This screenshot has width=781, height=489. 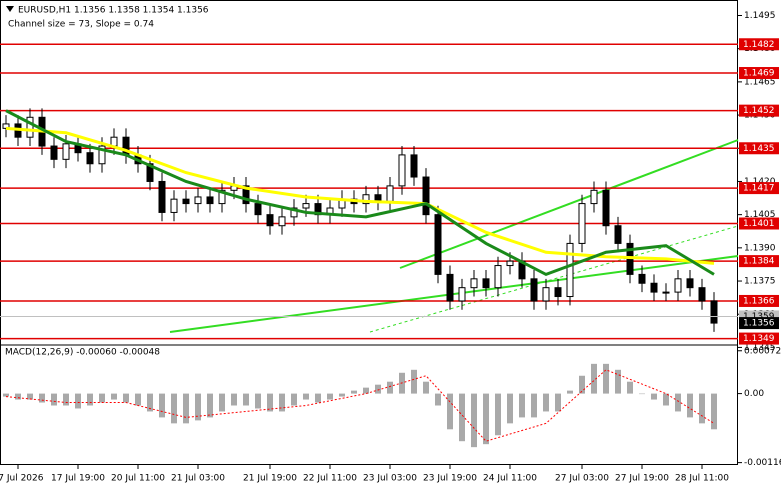 What do you see at coordinates (330, 479) in the screenshot?
I see `x-tick-label: 22 Jul 11:00` at bounding box center [330, 479].